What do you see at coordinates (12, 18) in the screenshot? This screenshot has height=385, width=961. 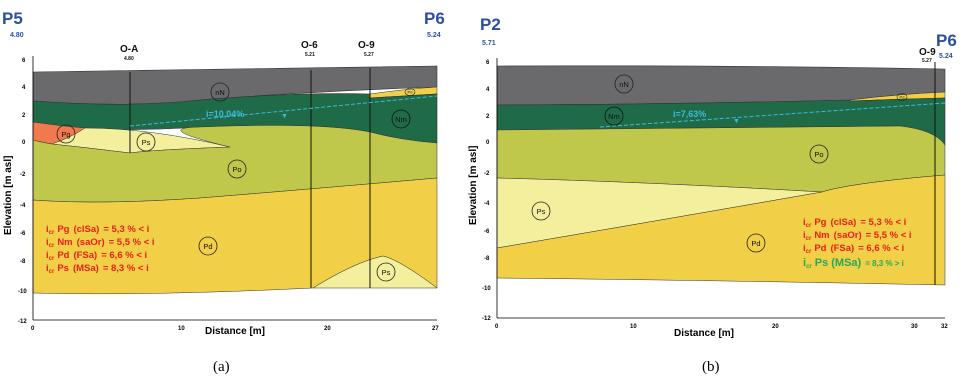 I see `point-p5-label: P5` at bounding box center [12, 18].